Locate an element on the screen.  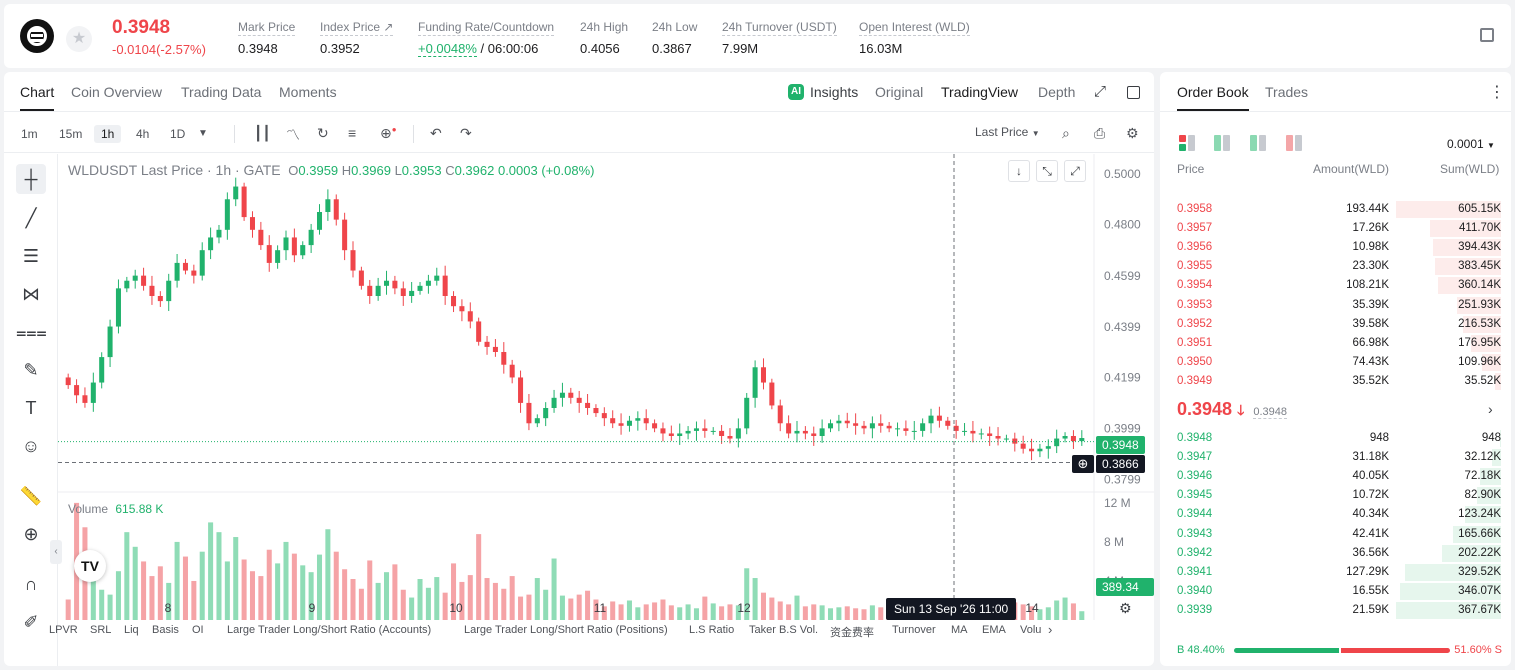
bid-row: 0.3945 10.72K 82.90K is located at coordinates (1335, 495).